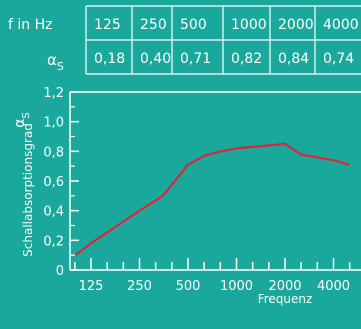 Image resolution: width=361 pixels, height=329 pixels. What do you see at coordinates (188, 286) in the screenshot?
I see `x-tick-label: 500` at bounding box center [188, 286].